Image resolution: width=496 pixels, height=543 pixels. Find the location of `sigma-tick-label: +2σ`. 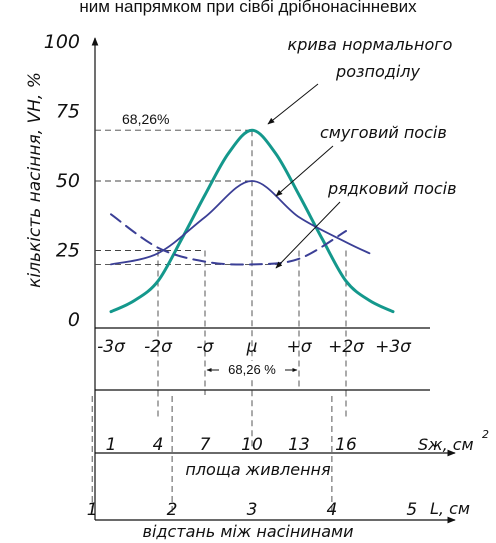

sigma-tick-label: +2σ is located at coordinates (346, 347).